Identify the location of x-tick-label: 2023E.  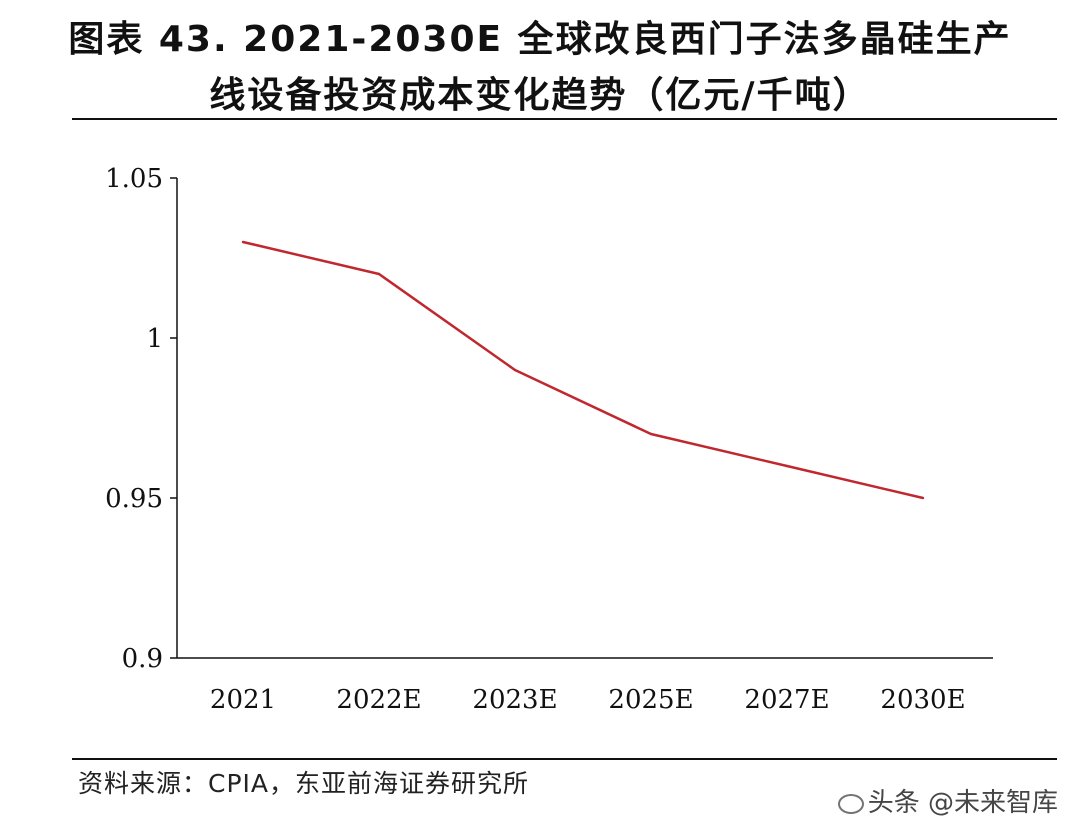
(514, 700).